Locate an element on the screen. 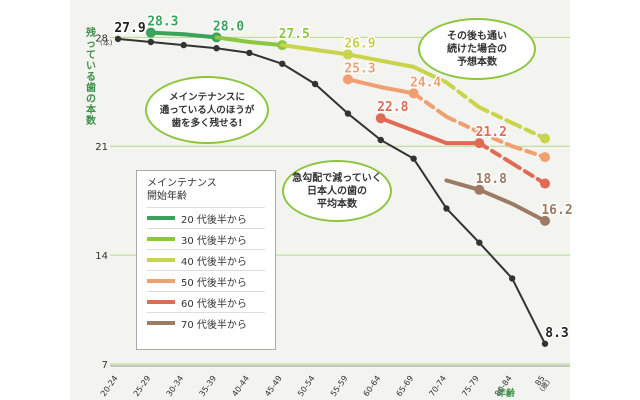 The width and height of the screenshot is (640, 400). data-label: 28.0 is located at coordinates (228, 26).